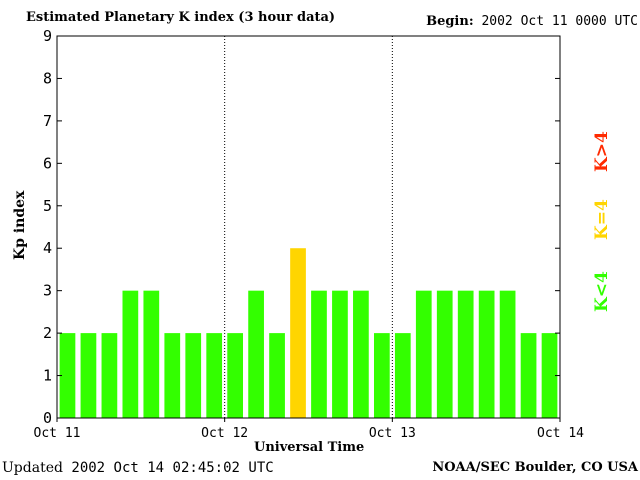  I want to click on begin-label: Begin:, so click(450, 21).